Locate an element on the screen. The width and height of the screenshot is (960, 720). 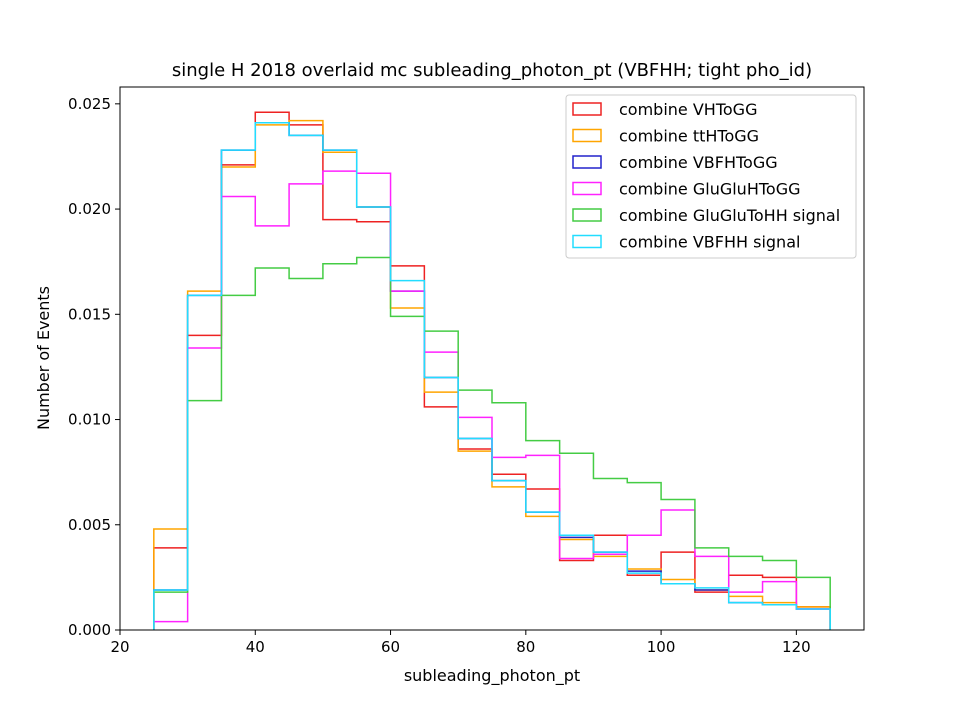
y-tick-label: 0.025 is located at coordinates (89, 104).